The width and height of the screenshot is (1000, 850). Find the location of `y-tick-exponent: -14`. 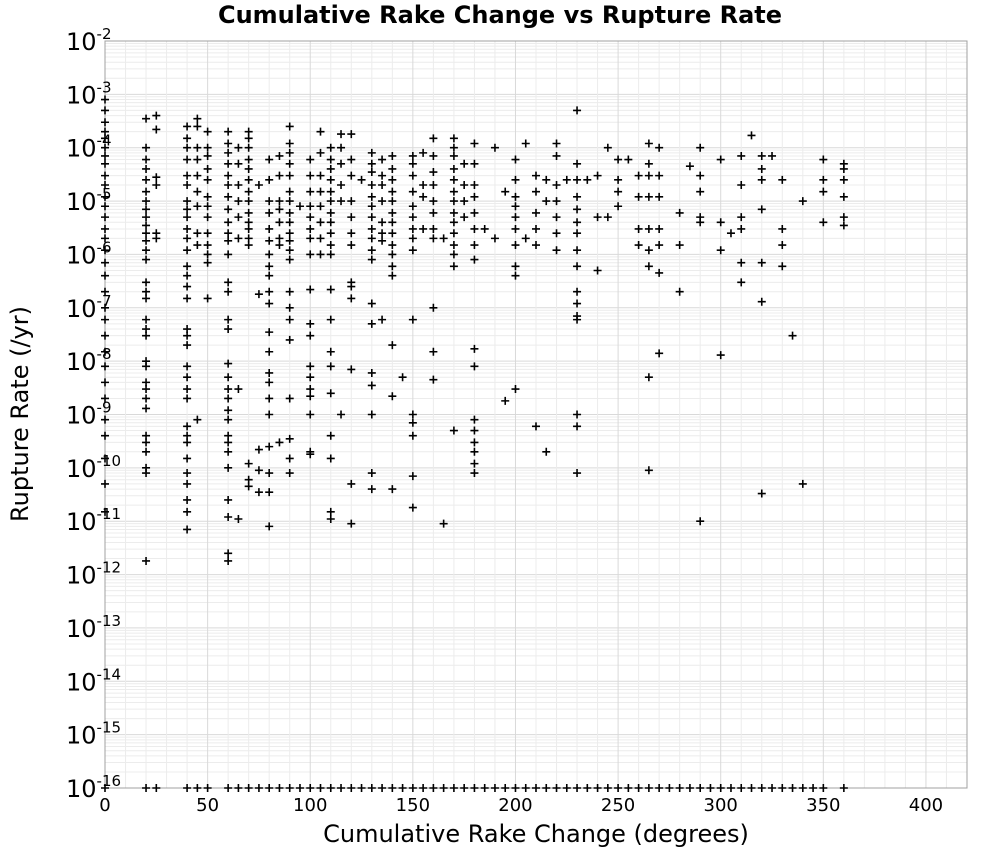

y-tick-exponent: -14 is located at coordinates (109, 674).